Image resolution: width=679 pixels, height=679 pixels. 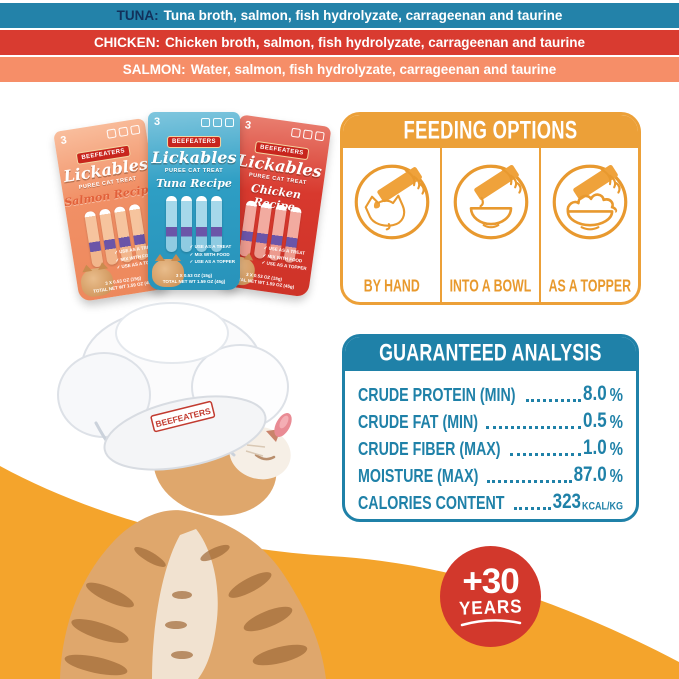 I want to click on cat-stripes, so click(x=186, y=610).